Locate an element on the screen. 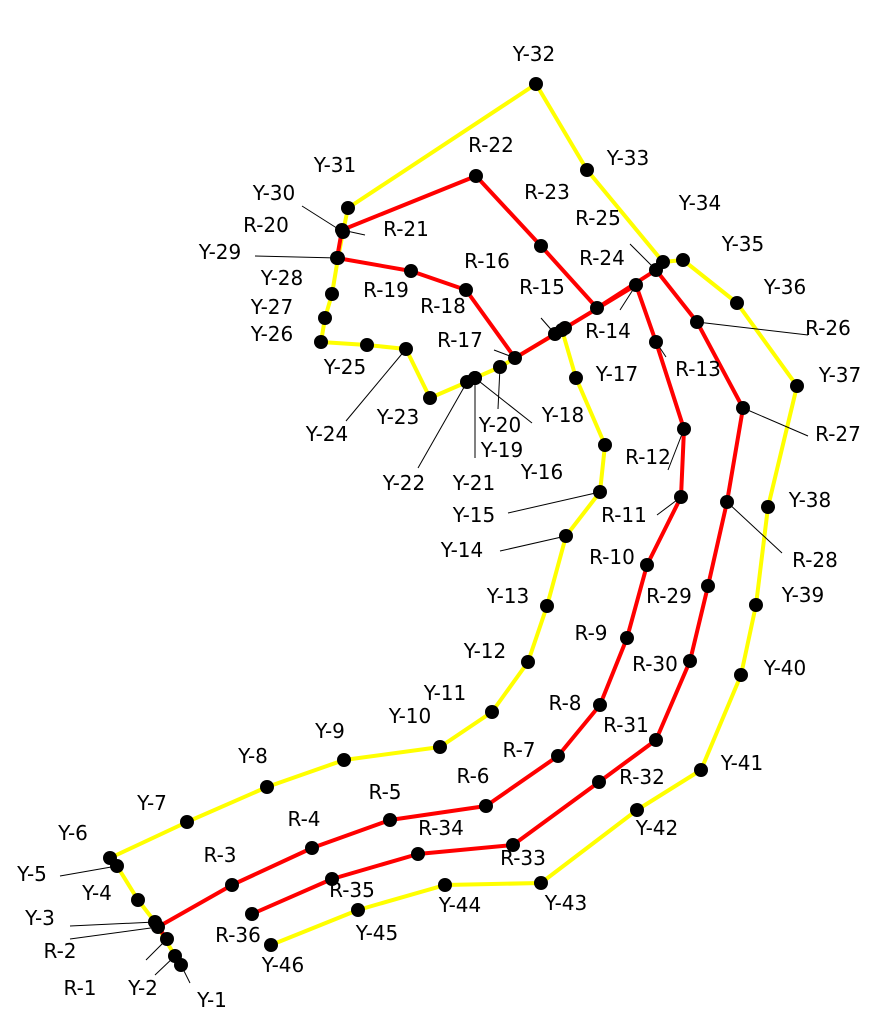  yellow-label-18: Y-18 is located at coordinates (563, 415).